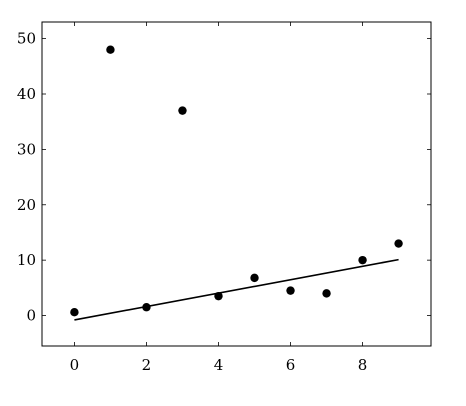 Image resolution: width=466 pixels, height=406 pixels. I want to click on y-tick-label: 30, so click(26, 149).